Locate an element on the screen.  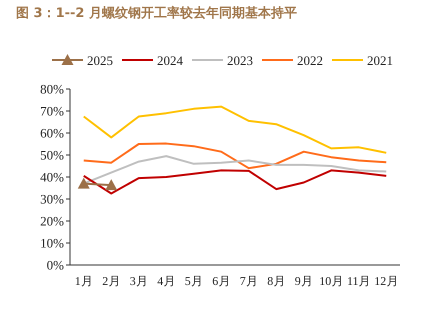
x-tick-label: 4月 is located at coordinates (166, 281).